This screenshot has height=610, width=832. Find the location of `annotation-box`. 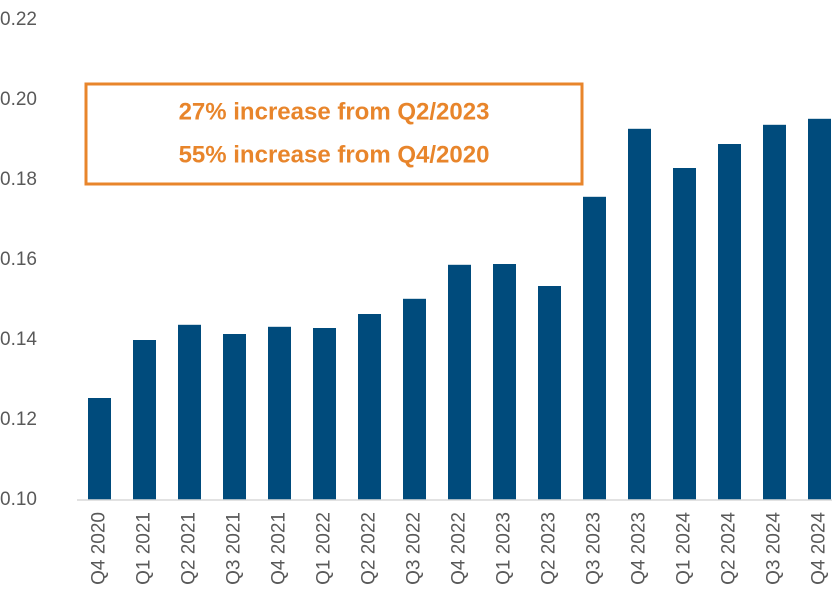

annotation-box is located at coordinates (334, 134).